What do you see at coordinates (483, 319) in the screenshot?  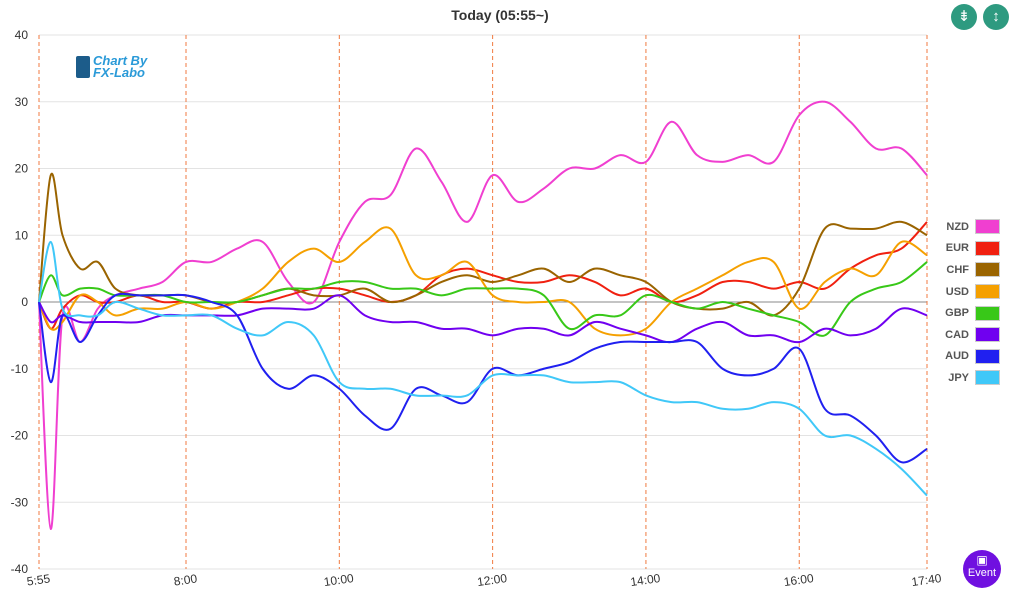 I see `series-line-cad` at bounding box center [483, 319].